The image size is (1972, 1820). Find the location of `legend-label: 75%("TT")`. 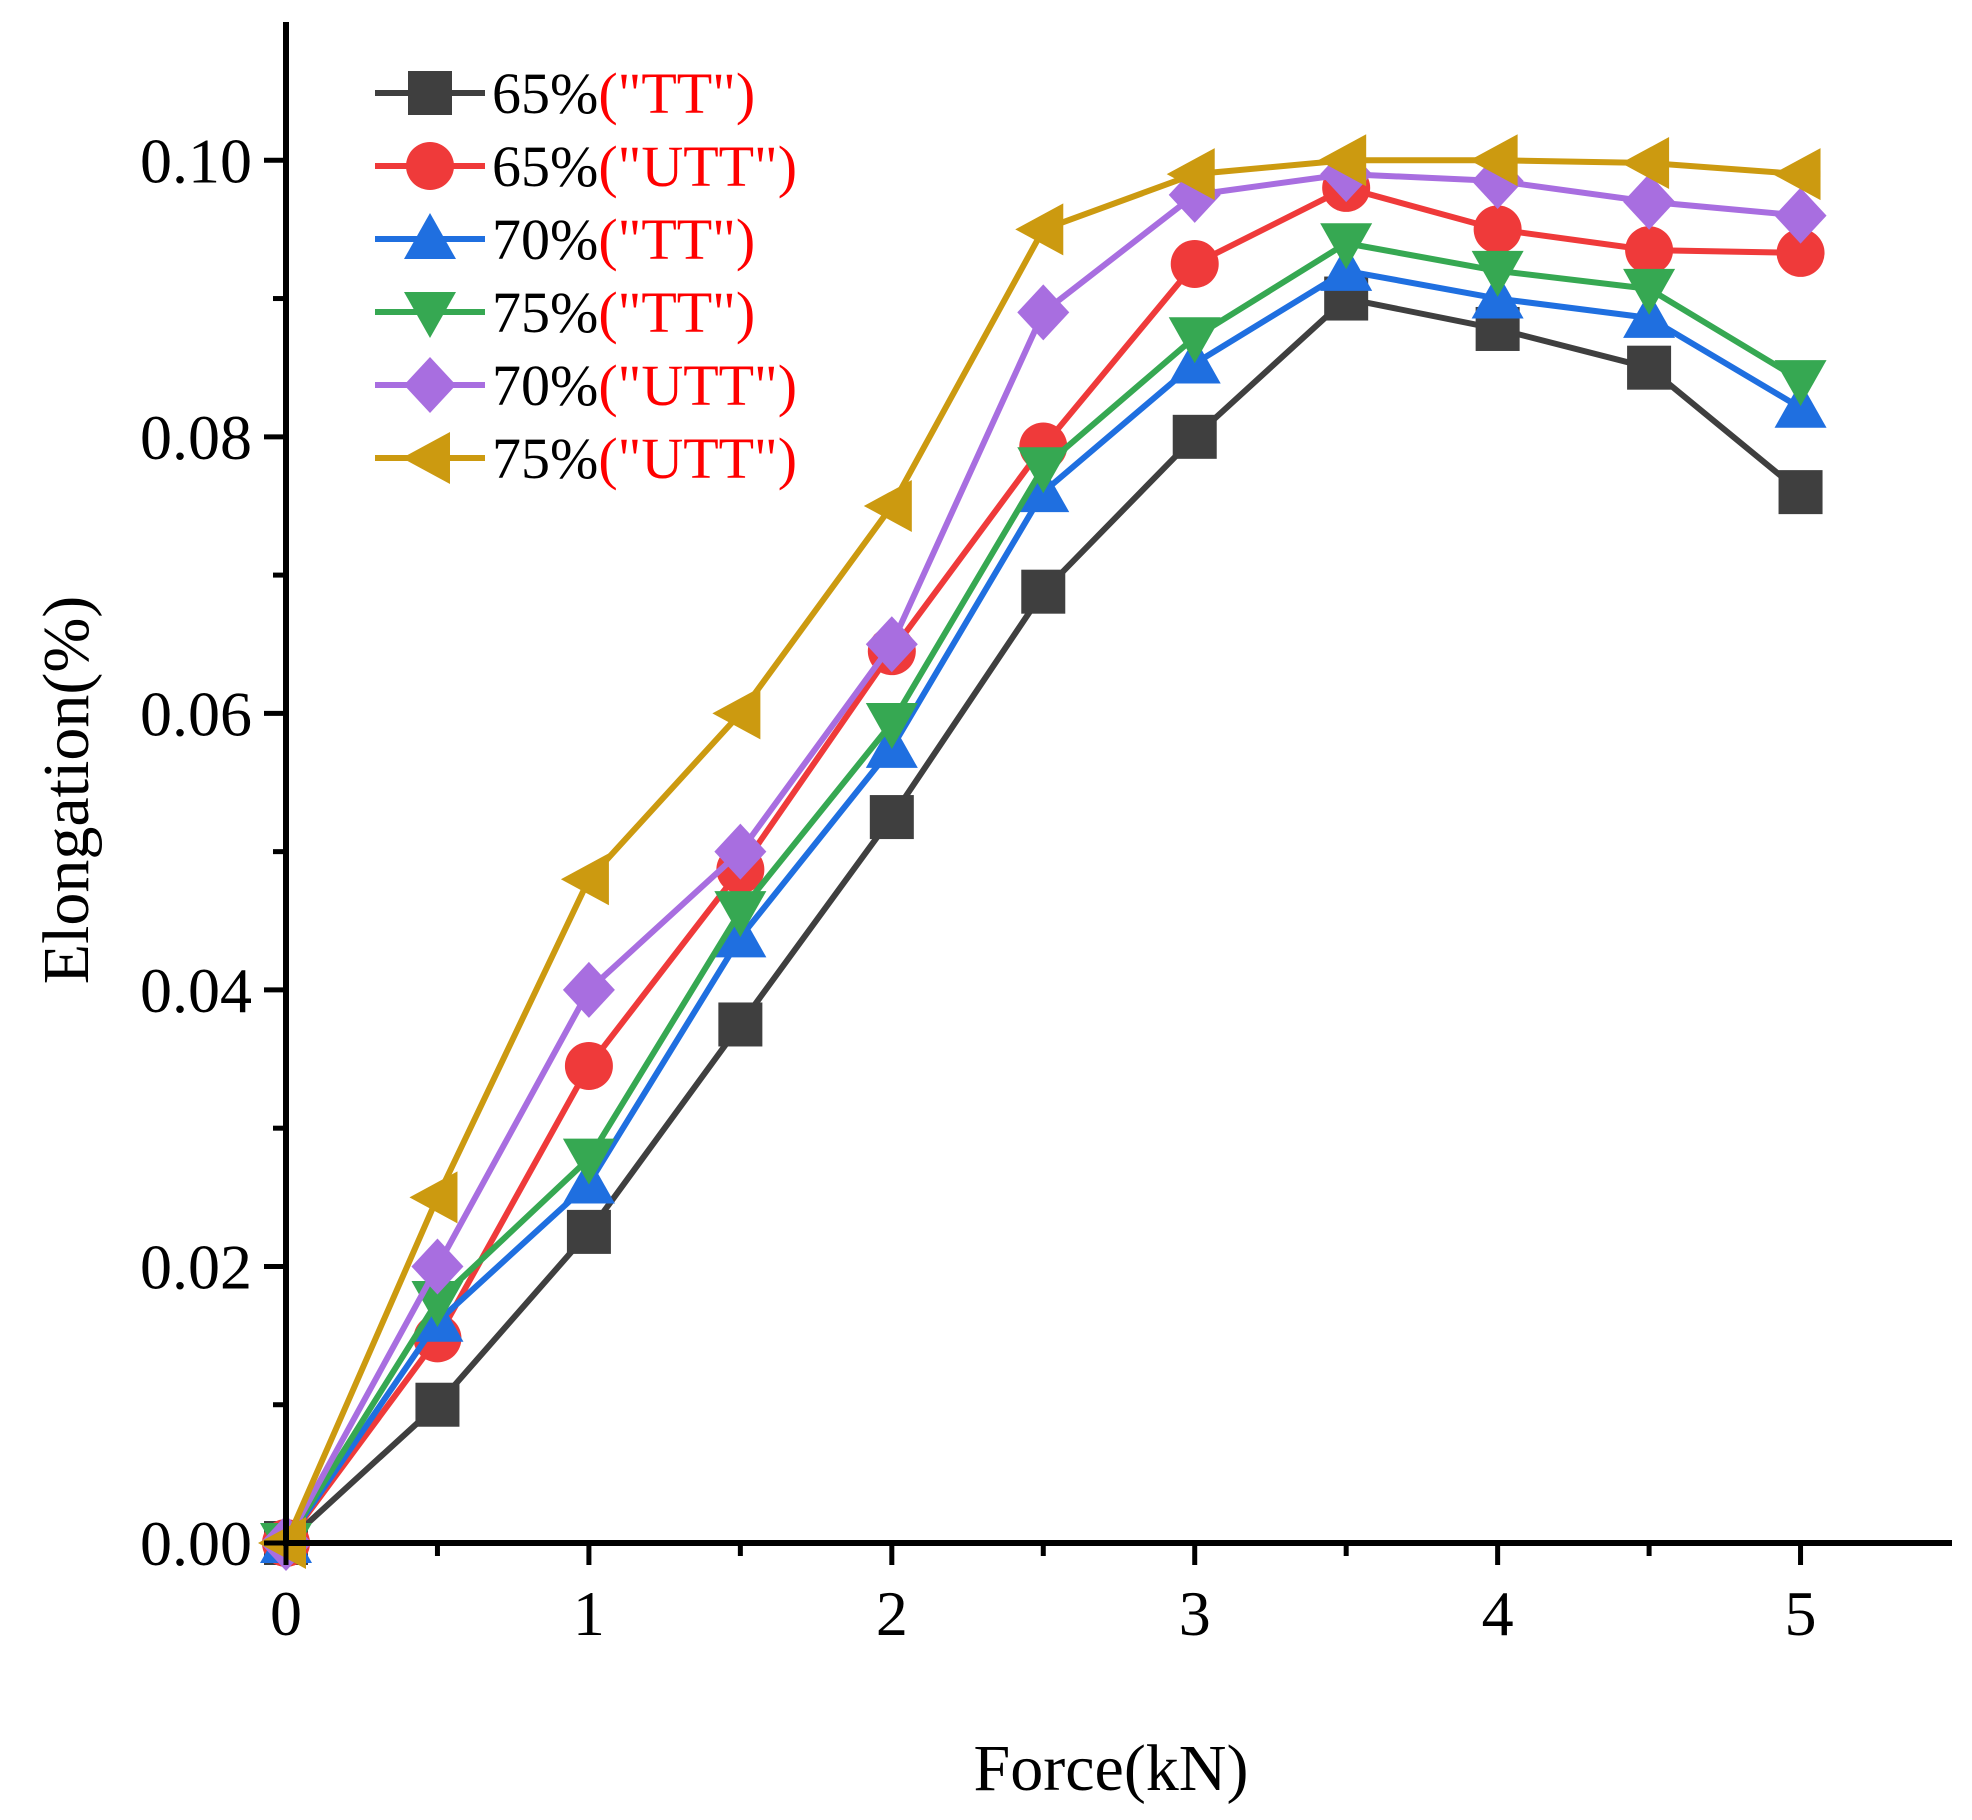

legend-label: 75%("TT") is located at coordinates (623, 312).